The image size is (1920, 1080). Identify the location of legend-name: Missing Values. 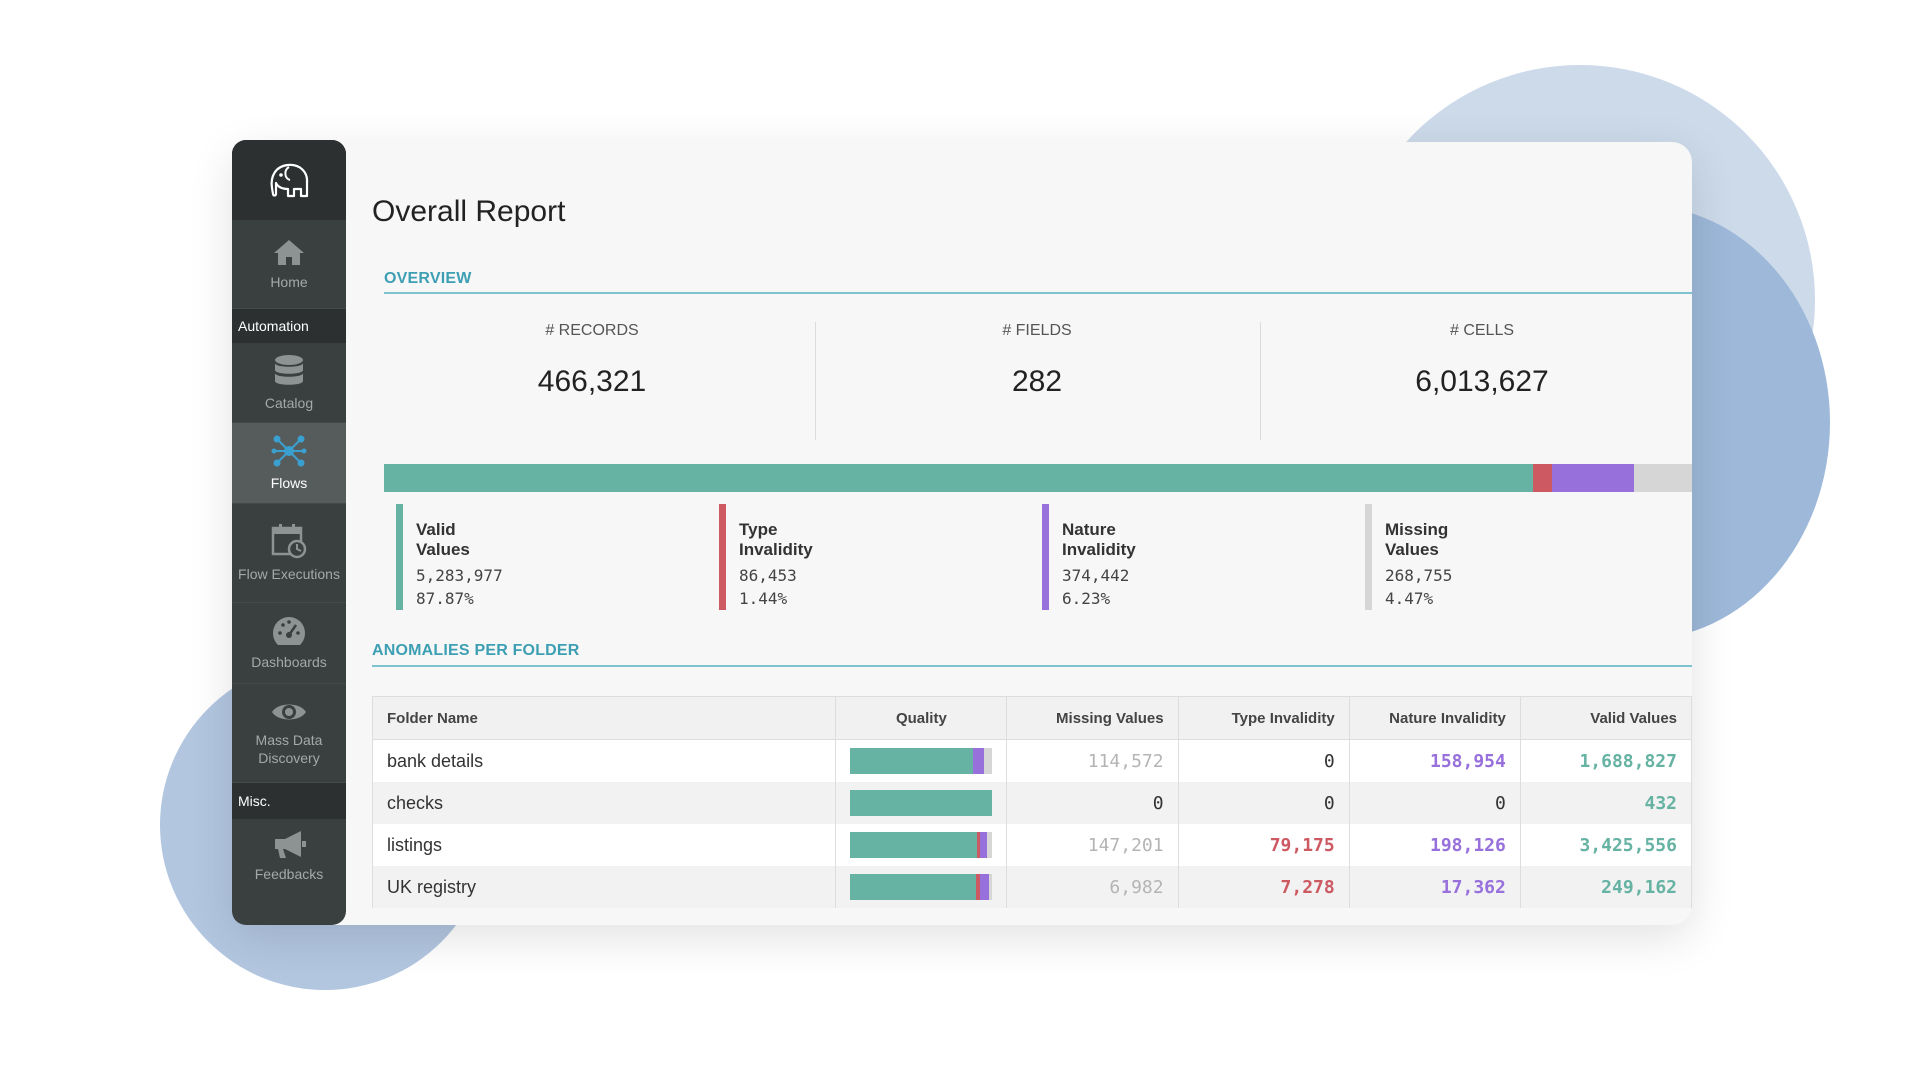
(1417, 539).